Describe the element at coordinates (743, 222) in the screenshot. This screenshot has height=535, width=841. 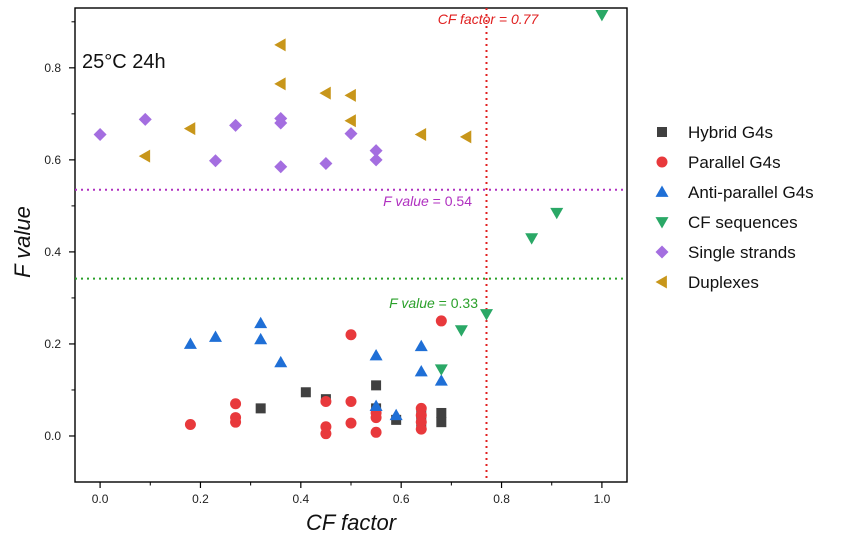
I see `legend-label: CF sequences` at that location.